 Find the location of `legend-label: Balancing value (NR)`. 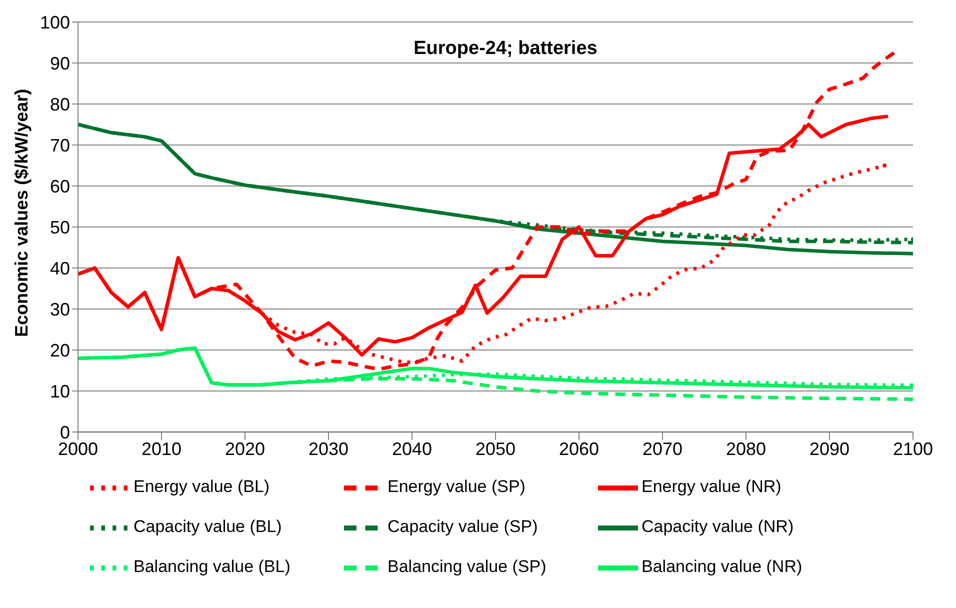

legend-label: Balancing value (NR) is located at coordinates (723, 567).